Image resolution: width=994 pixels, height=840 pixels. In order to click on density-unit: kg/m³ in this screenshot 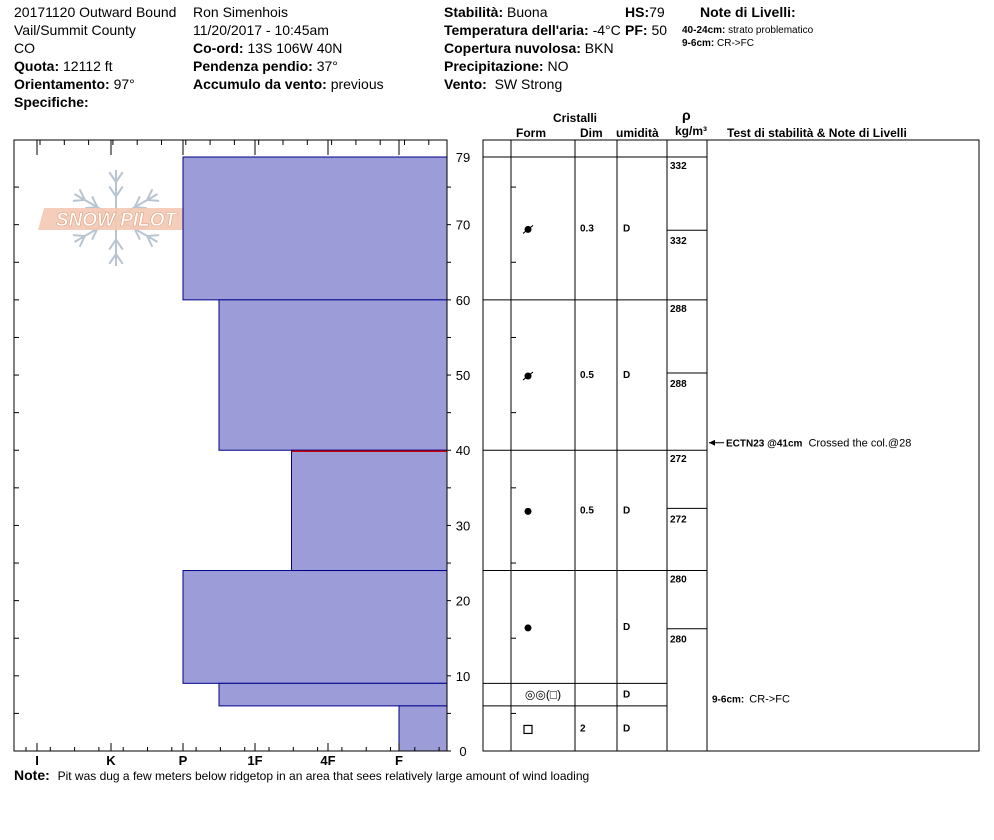, I will do `click(691, 131)`.